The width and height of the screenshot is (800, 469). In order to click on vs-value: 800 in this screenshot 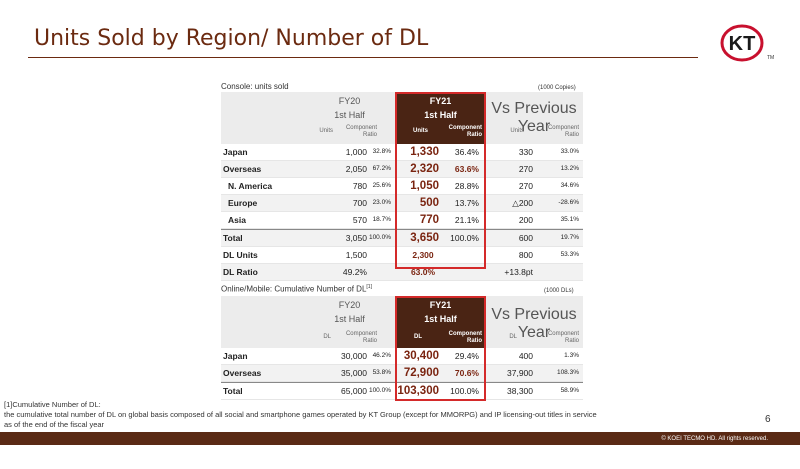, I will do `click(525, 255)`.